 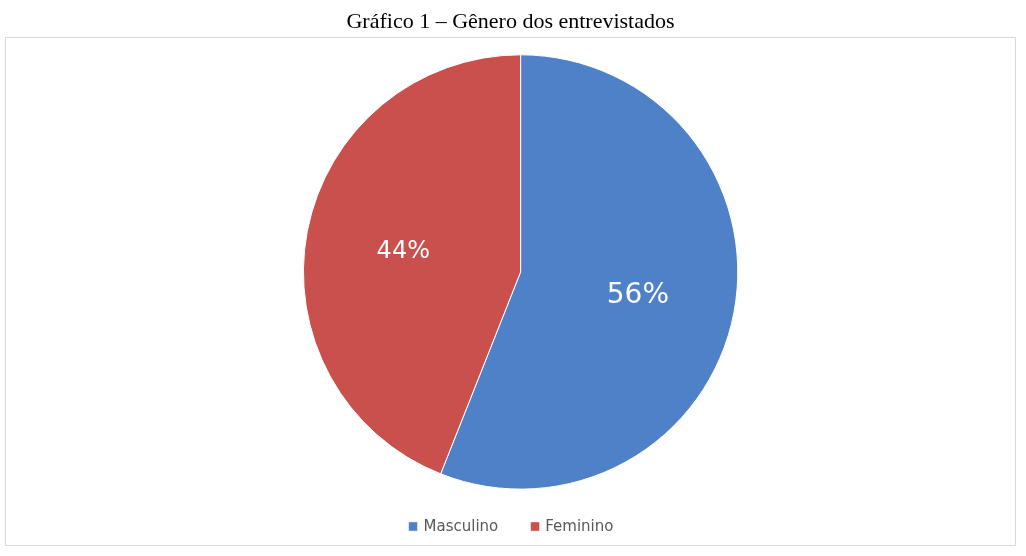 I want to click on chart-title: Gráfico 1 – Gênero dos entrevistados, so click(x=510, y=20).